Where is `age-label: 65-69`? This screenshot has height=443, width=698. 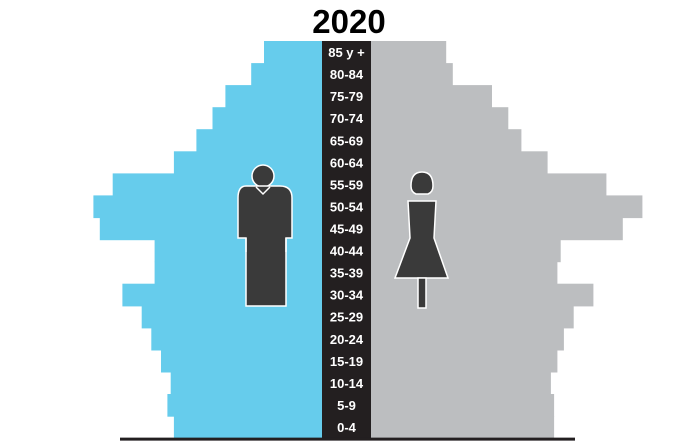
age-label: 65-69 is located at coordinates (346, 140).